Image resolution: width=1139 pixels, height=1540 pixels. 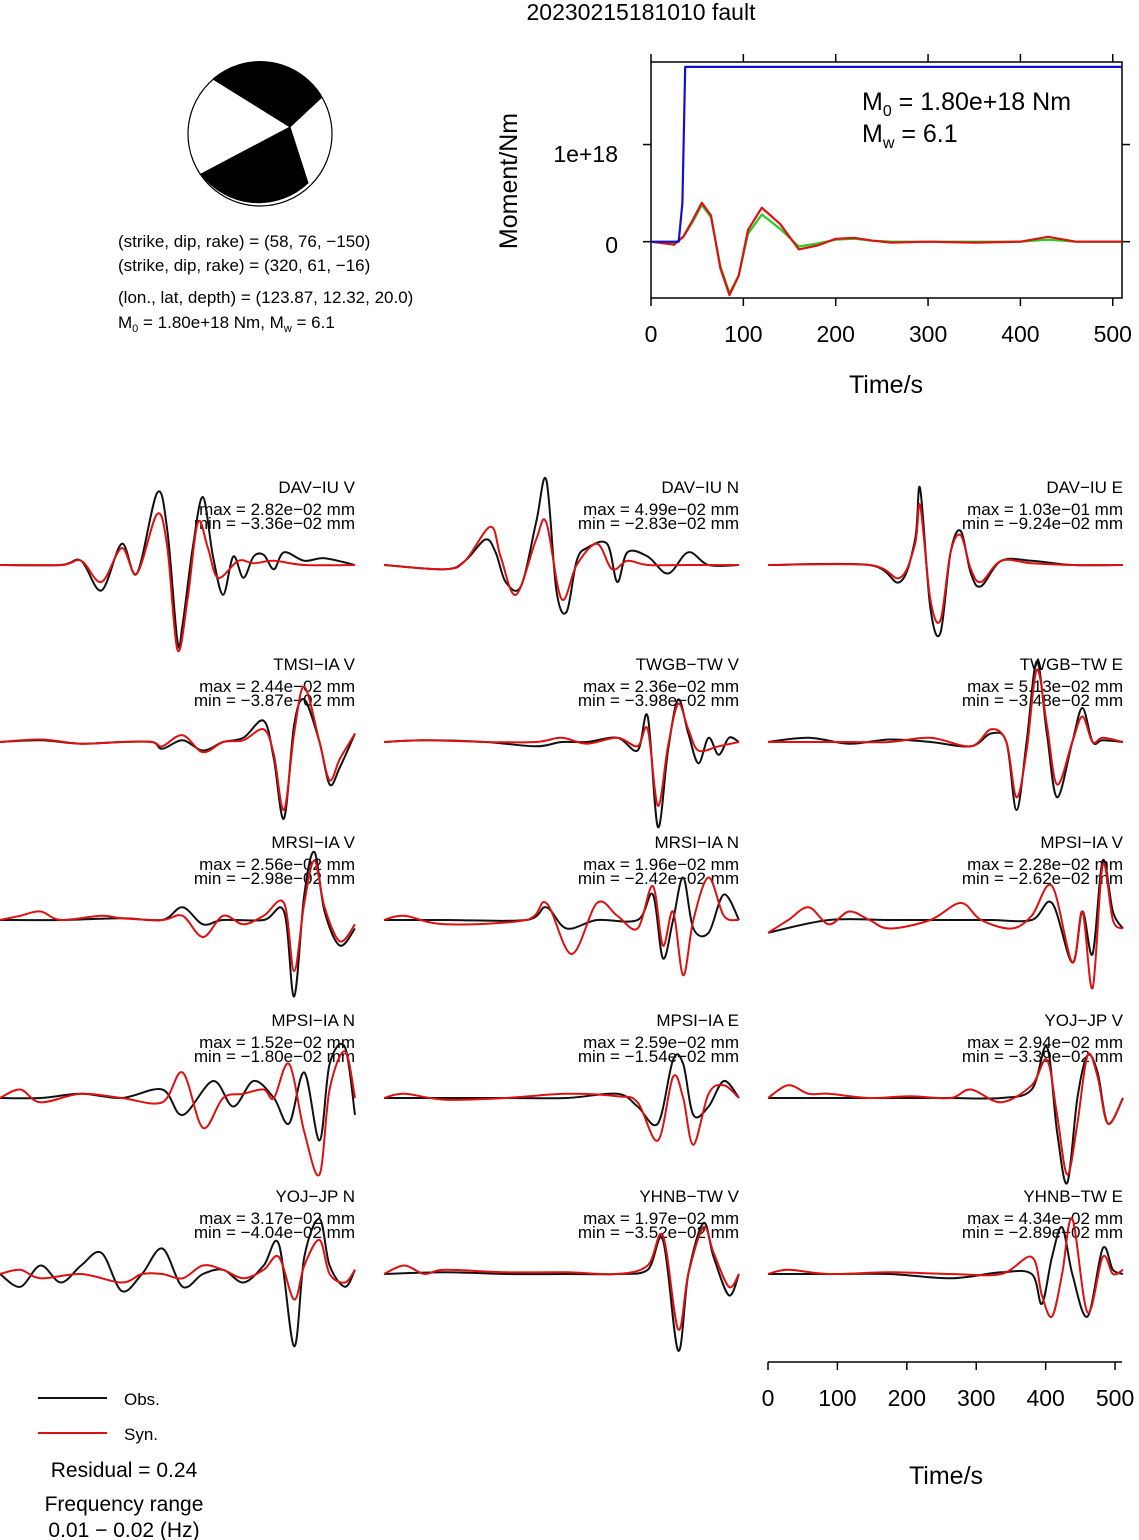 I want to click on waveform-xtick-label: 500, so click(x=1115, y=1398).